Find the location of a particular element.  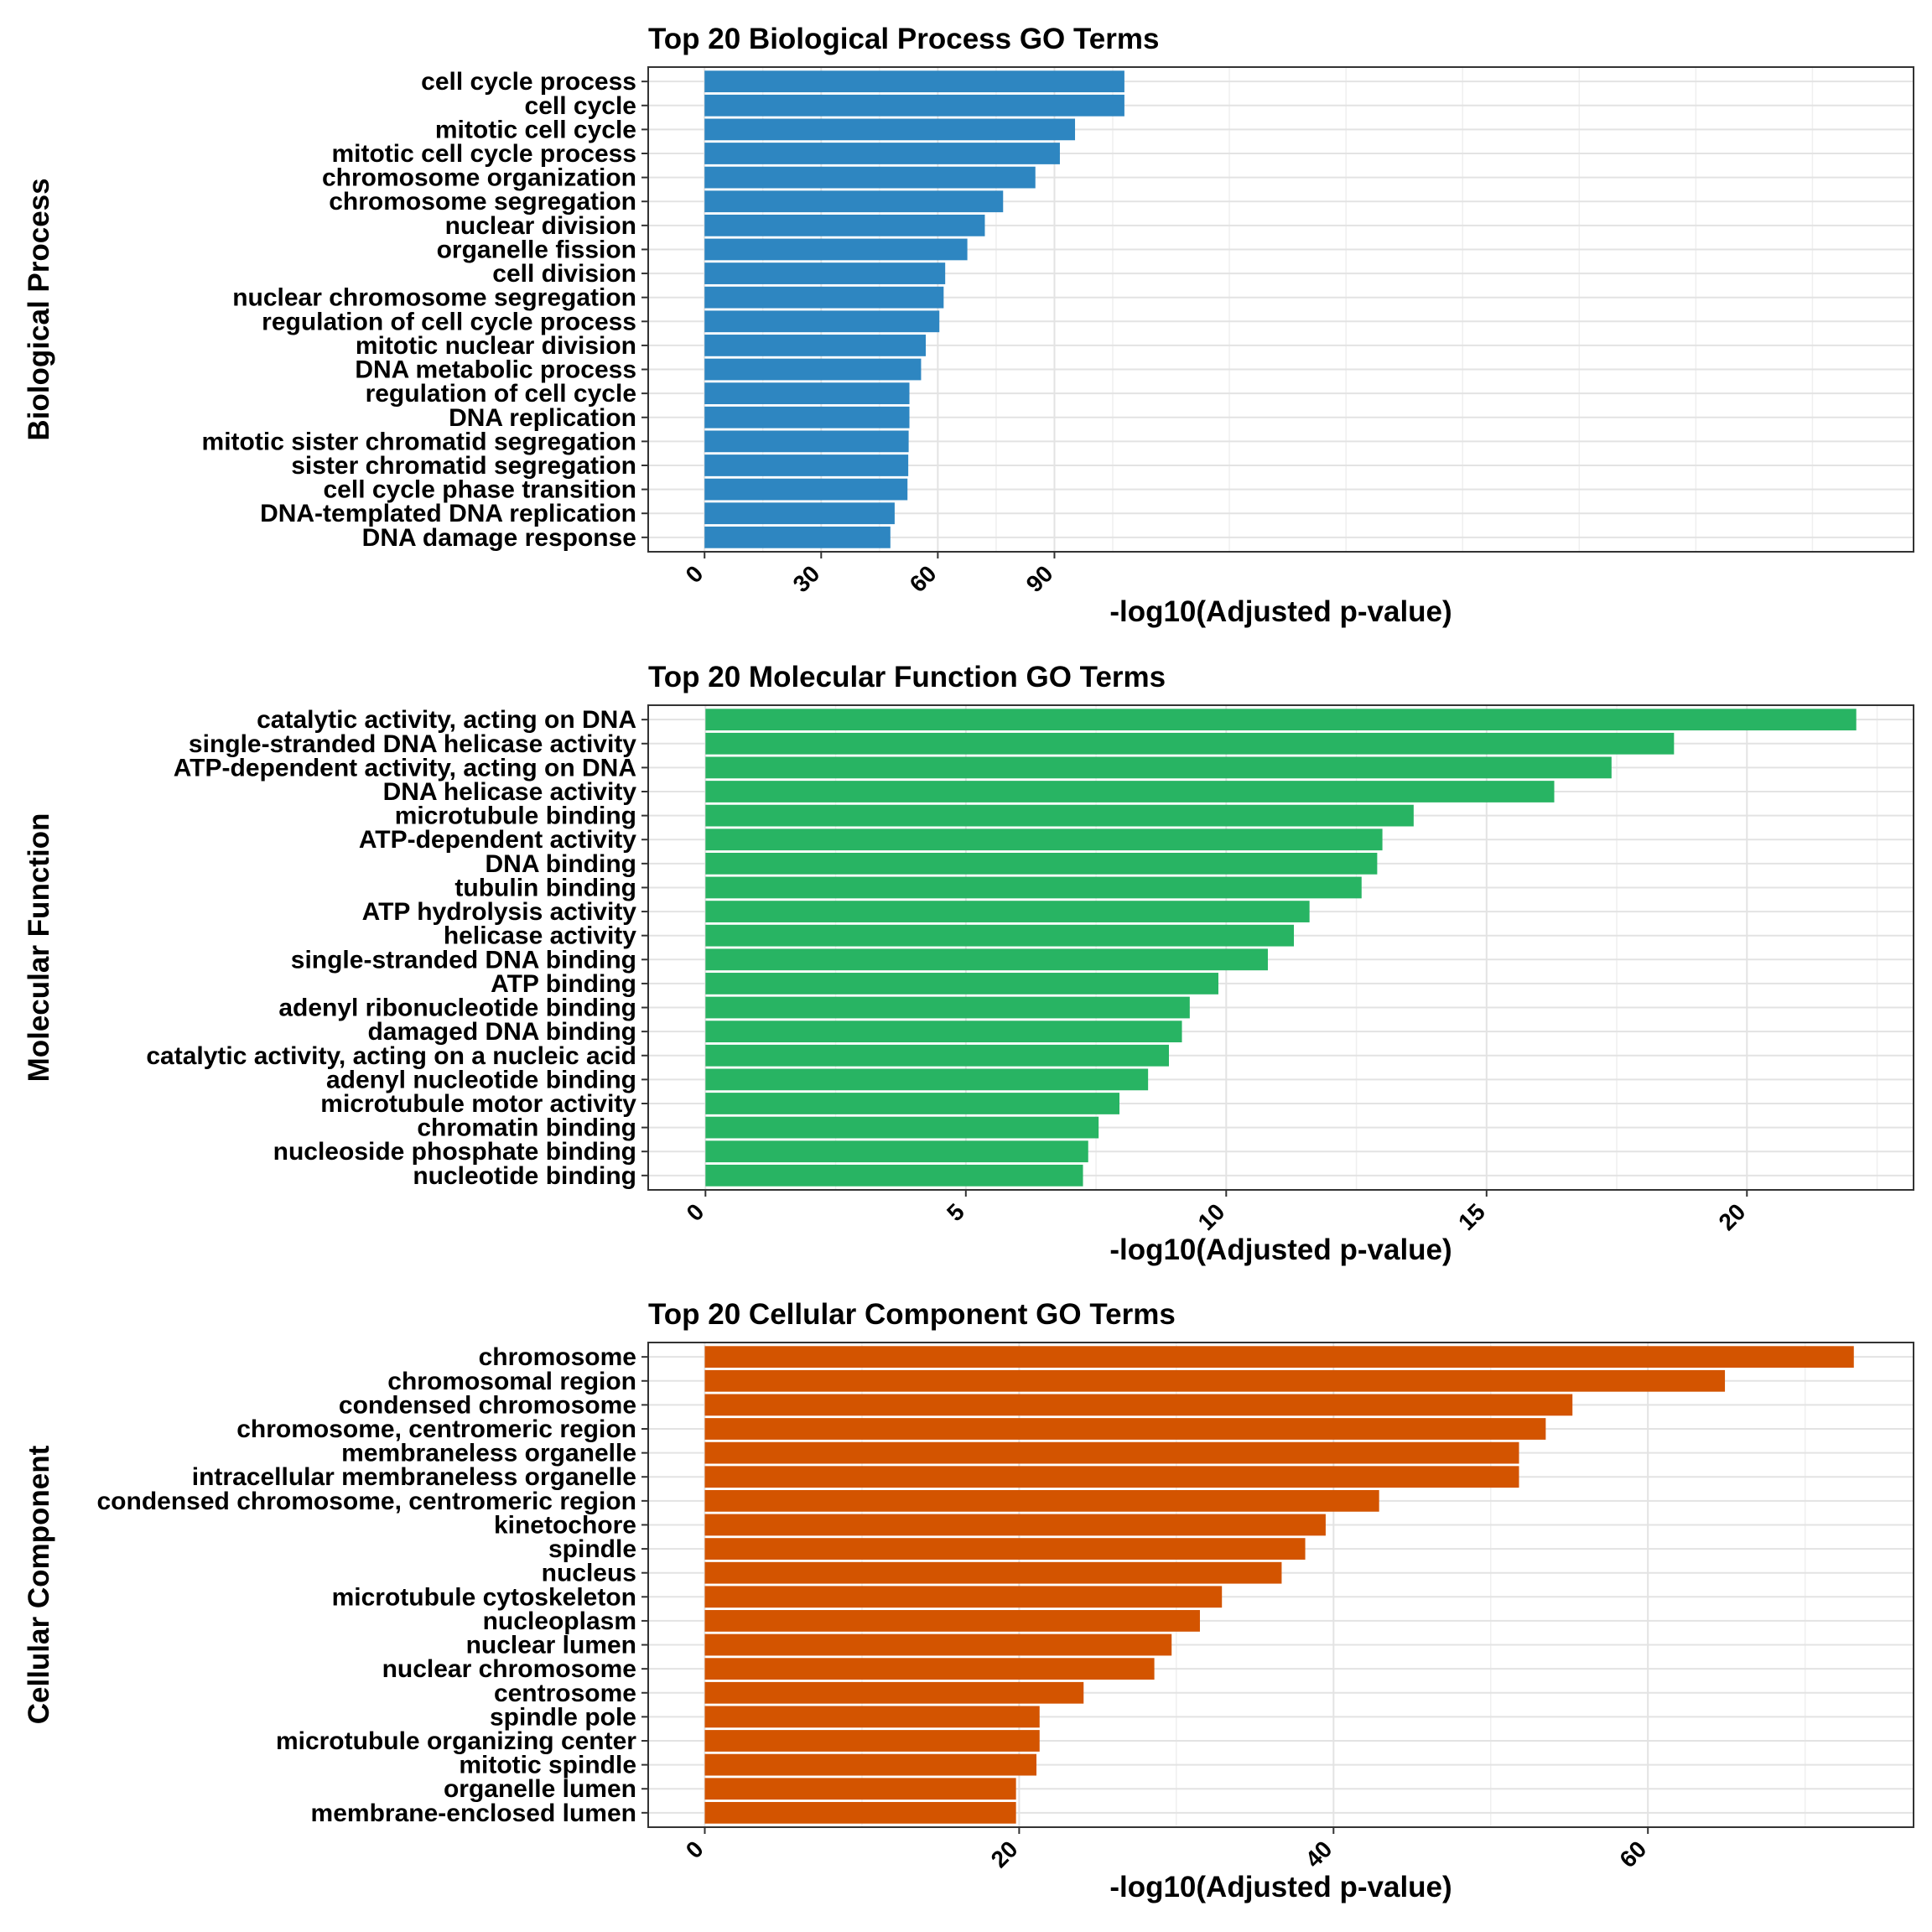

molecular-function-category-label: nucleoside phosphate binding is located at coordinates (454, 1152).